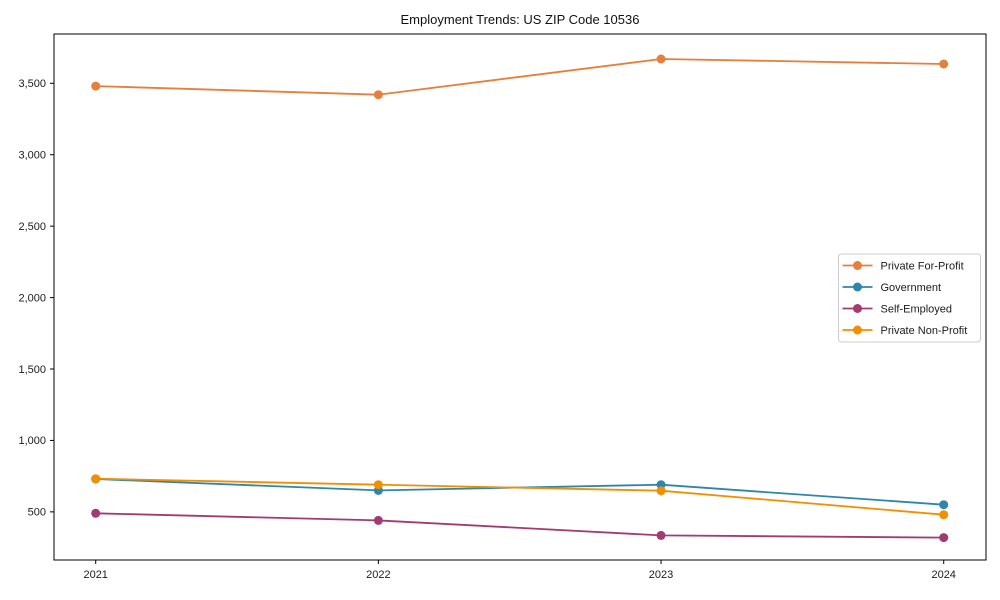 The image size is (1000, 600). Describe the element at coordinates (95, 575) in the screenshot. I see `x-tick-label: 2021` at that location.